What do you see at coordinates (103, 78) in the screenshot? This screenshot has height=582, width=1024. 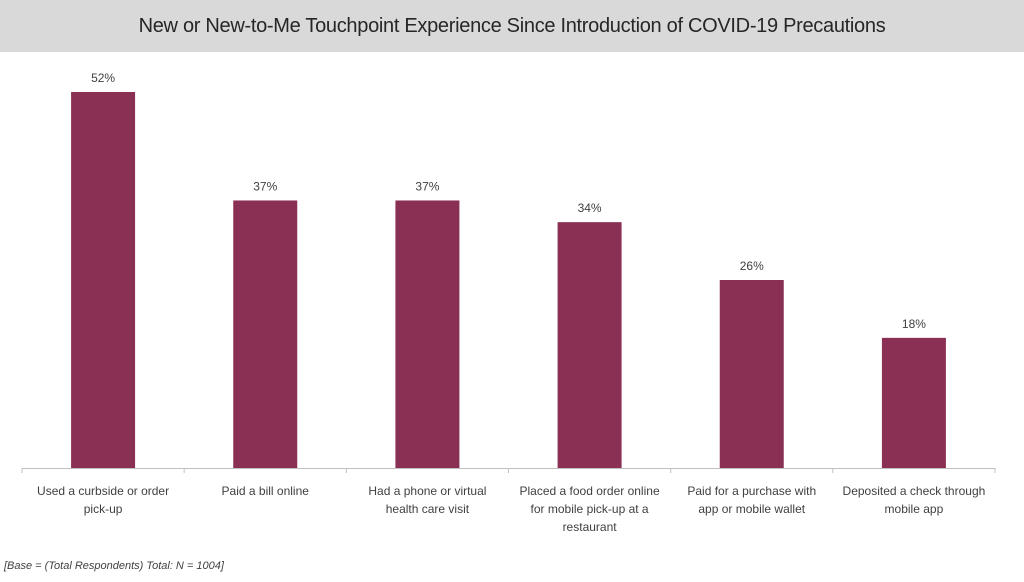 I see `data-label: 52%` at bounding box center [103, 78].